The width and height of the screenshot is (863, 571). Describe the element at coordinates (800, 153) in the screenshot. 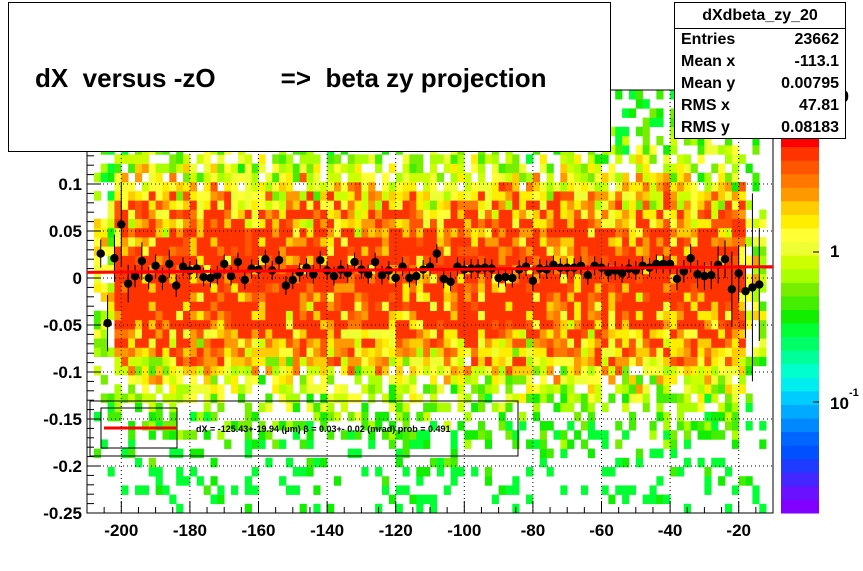

I see `palette-swatch` at that location.